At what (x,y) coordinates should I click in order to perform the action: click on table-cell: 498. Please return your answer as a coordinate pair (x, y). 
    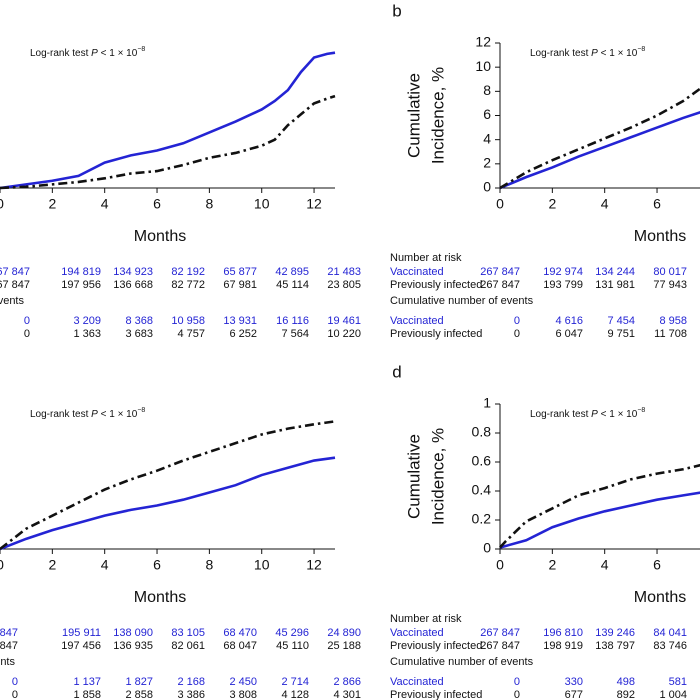
    Looking at the image, I should click on (626, 682).